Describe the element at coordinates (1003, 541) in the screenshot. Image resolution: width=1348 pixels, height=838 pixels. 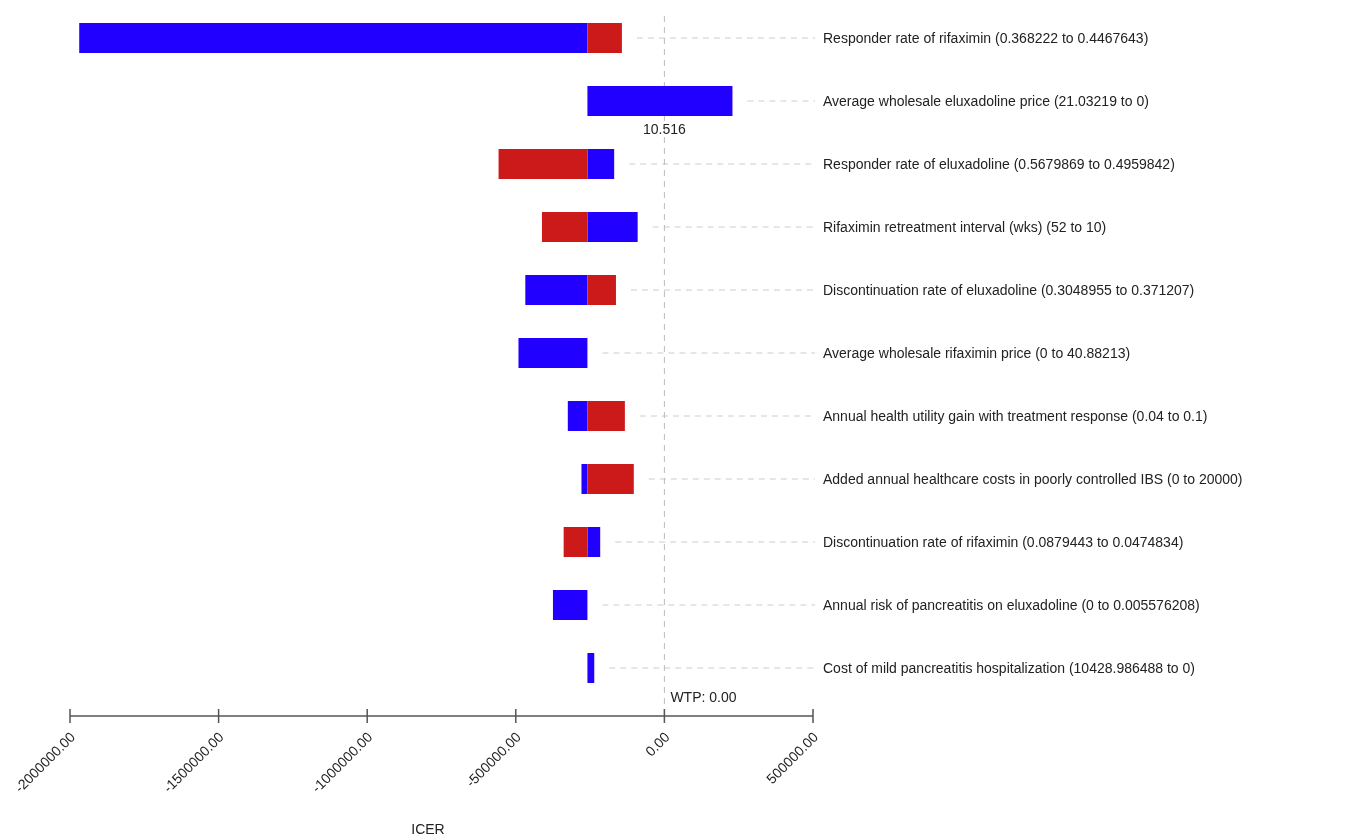
I see `y-tick-label: Discontinuation rate of rifaximin (0.0879443 to 0.0474834)` at that location.